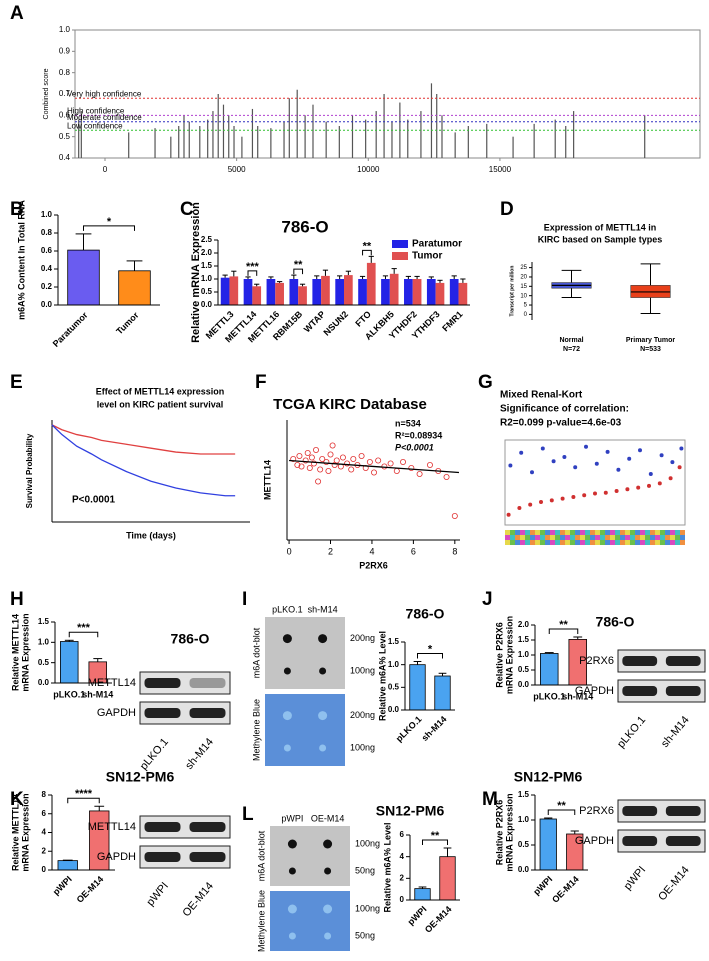 The height and width of the screenshot is (961, 709). What do you see at coordinates (382, 676) in the screenshot?
I see `y-axis-label: Relative m6A% Level` at bounding box center [382, 676].